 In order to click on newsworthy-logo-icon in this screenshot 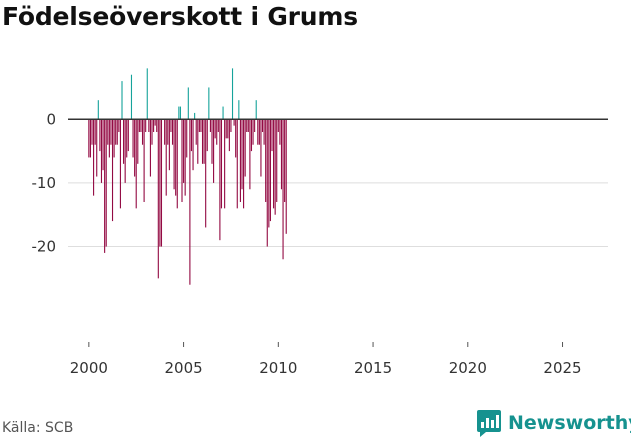, I will do `click(489, 423)`.